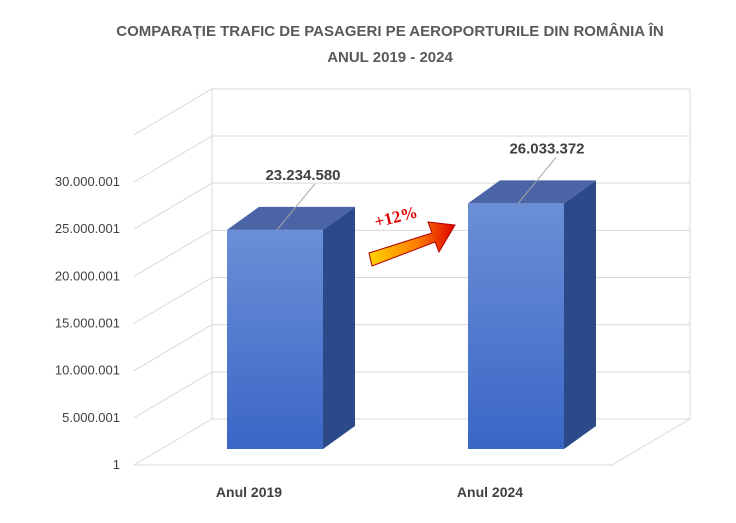 The height and width of the screenshot is (523, 736). Describe the element at coordinates (425, 185) in the screenshot. I see `data-labels: 23.234.580 26.033.372` at that location.